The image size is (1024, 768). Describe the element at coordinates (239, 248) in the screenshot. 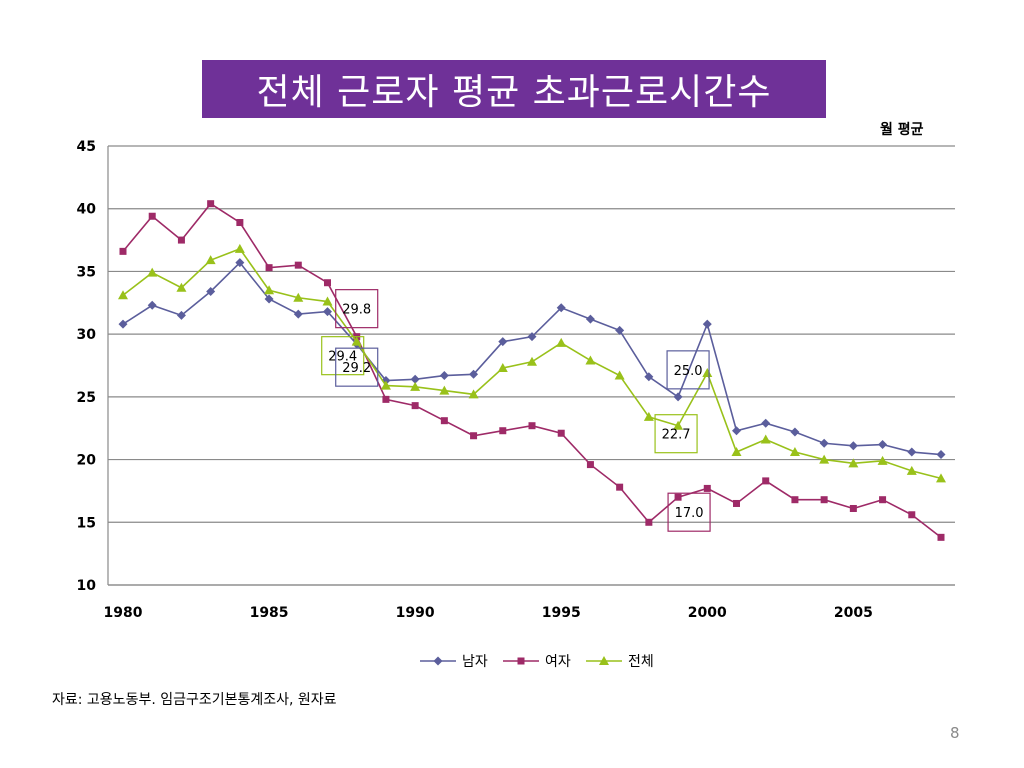

I see `data-point-s3-1984` at that location.